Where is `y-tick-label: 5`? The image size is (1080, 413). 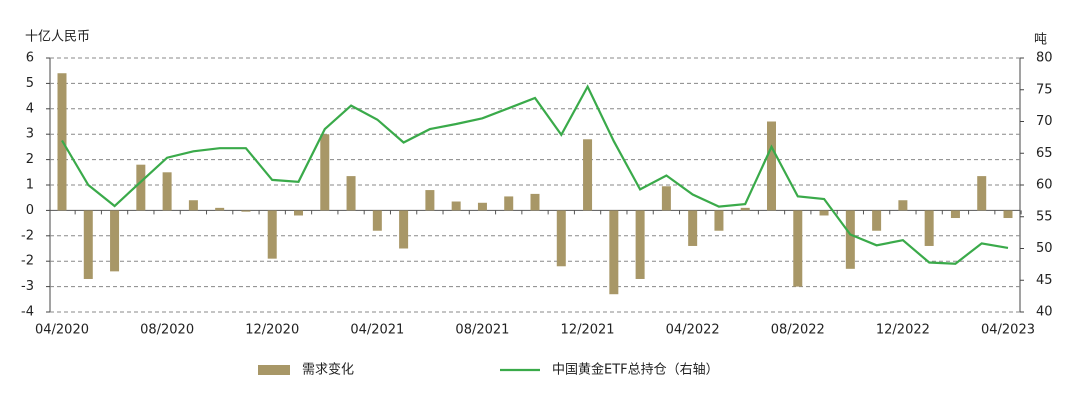 y-tick-label: 5 is located at coordinates (30, 83).